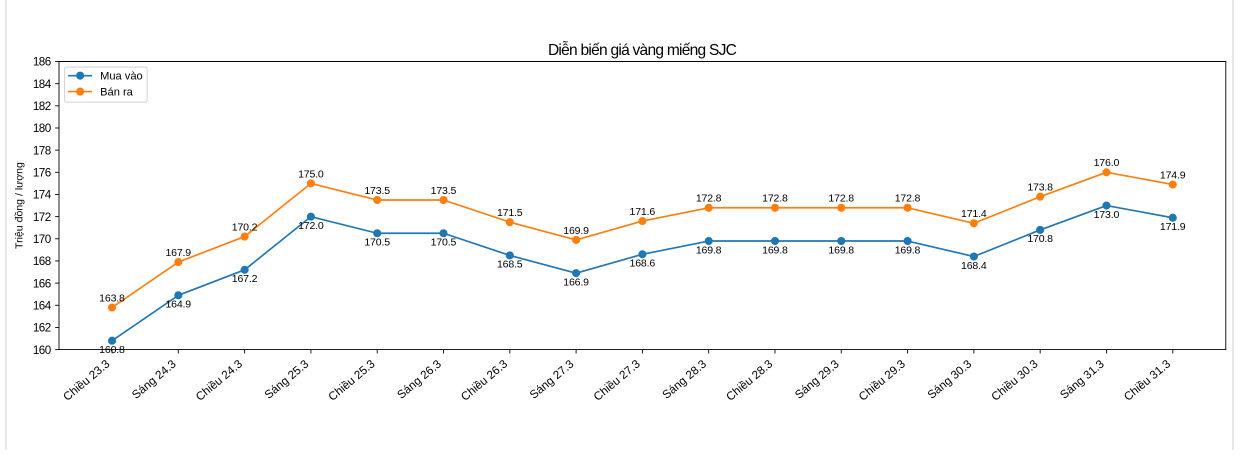 The image size is (1240, 455). What do you see at coordinates (1107, 163) in the screenshot?
I see `svg-text: 176.0` at bounding box center [1107, 163].